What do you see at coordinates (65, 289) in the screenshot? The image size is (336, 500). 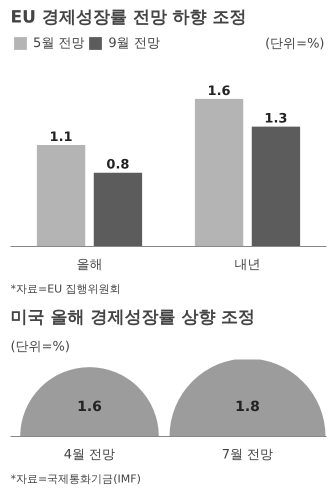 I see `text: *자료=EU 집행위원회` at bounding box center [65, 289].